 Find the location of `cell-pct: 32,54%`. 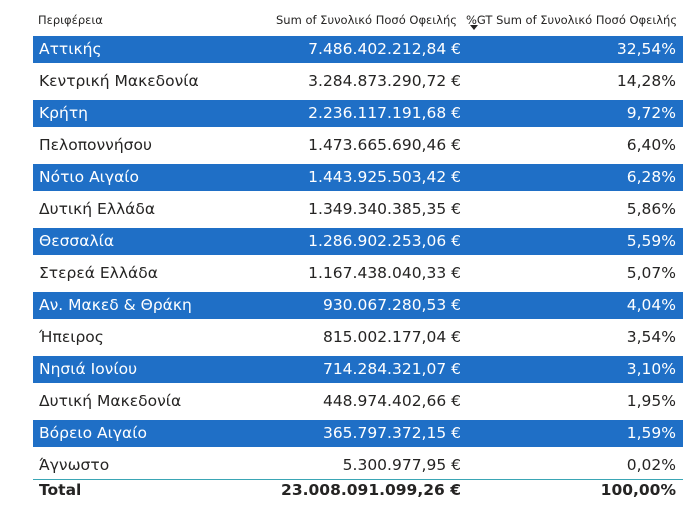

cell-pct: 32,54% is located at coordinates (646, 49).